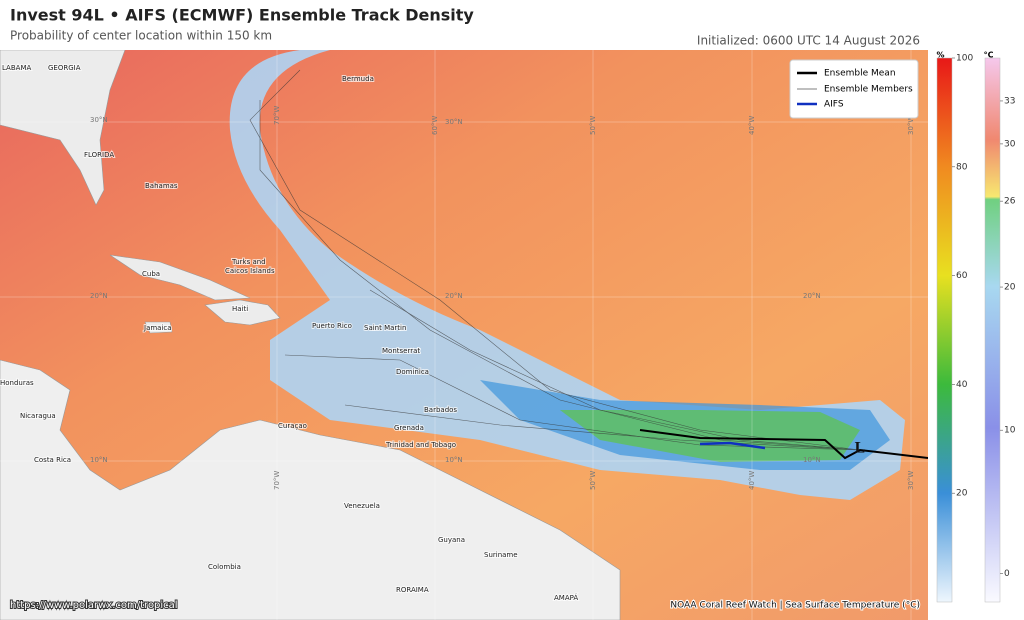 Image resolution: width=1024 pixels, height=620 pixels. Describe the element at coordinates (834, 105) in the screenshot. I see `legend-label: AIFS` at that location.